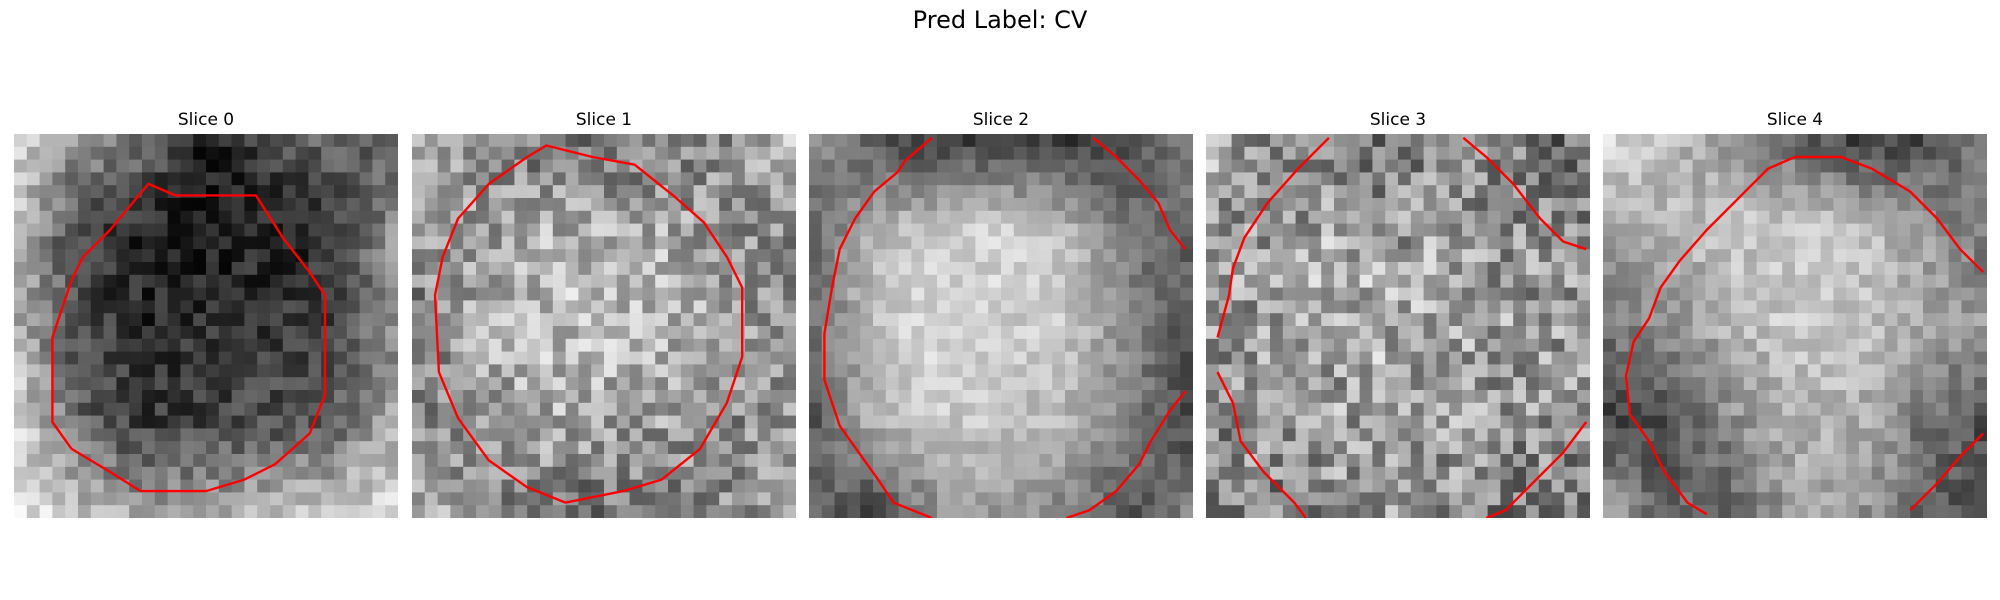 The width and height of the screenshot is (2000, 600). I want to click on slice-title: Slice 0, so click(206, 120).